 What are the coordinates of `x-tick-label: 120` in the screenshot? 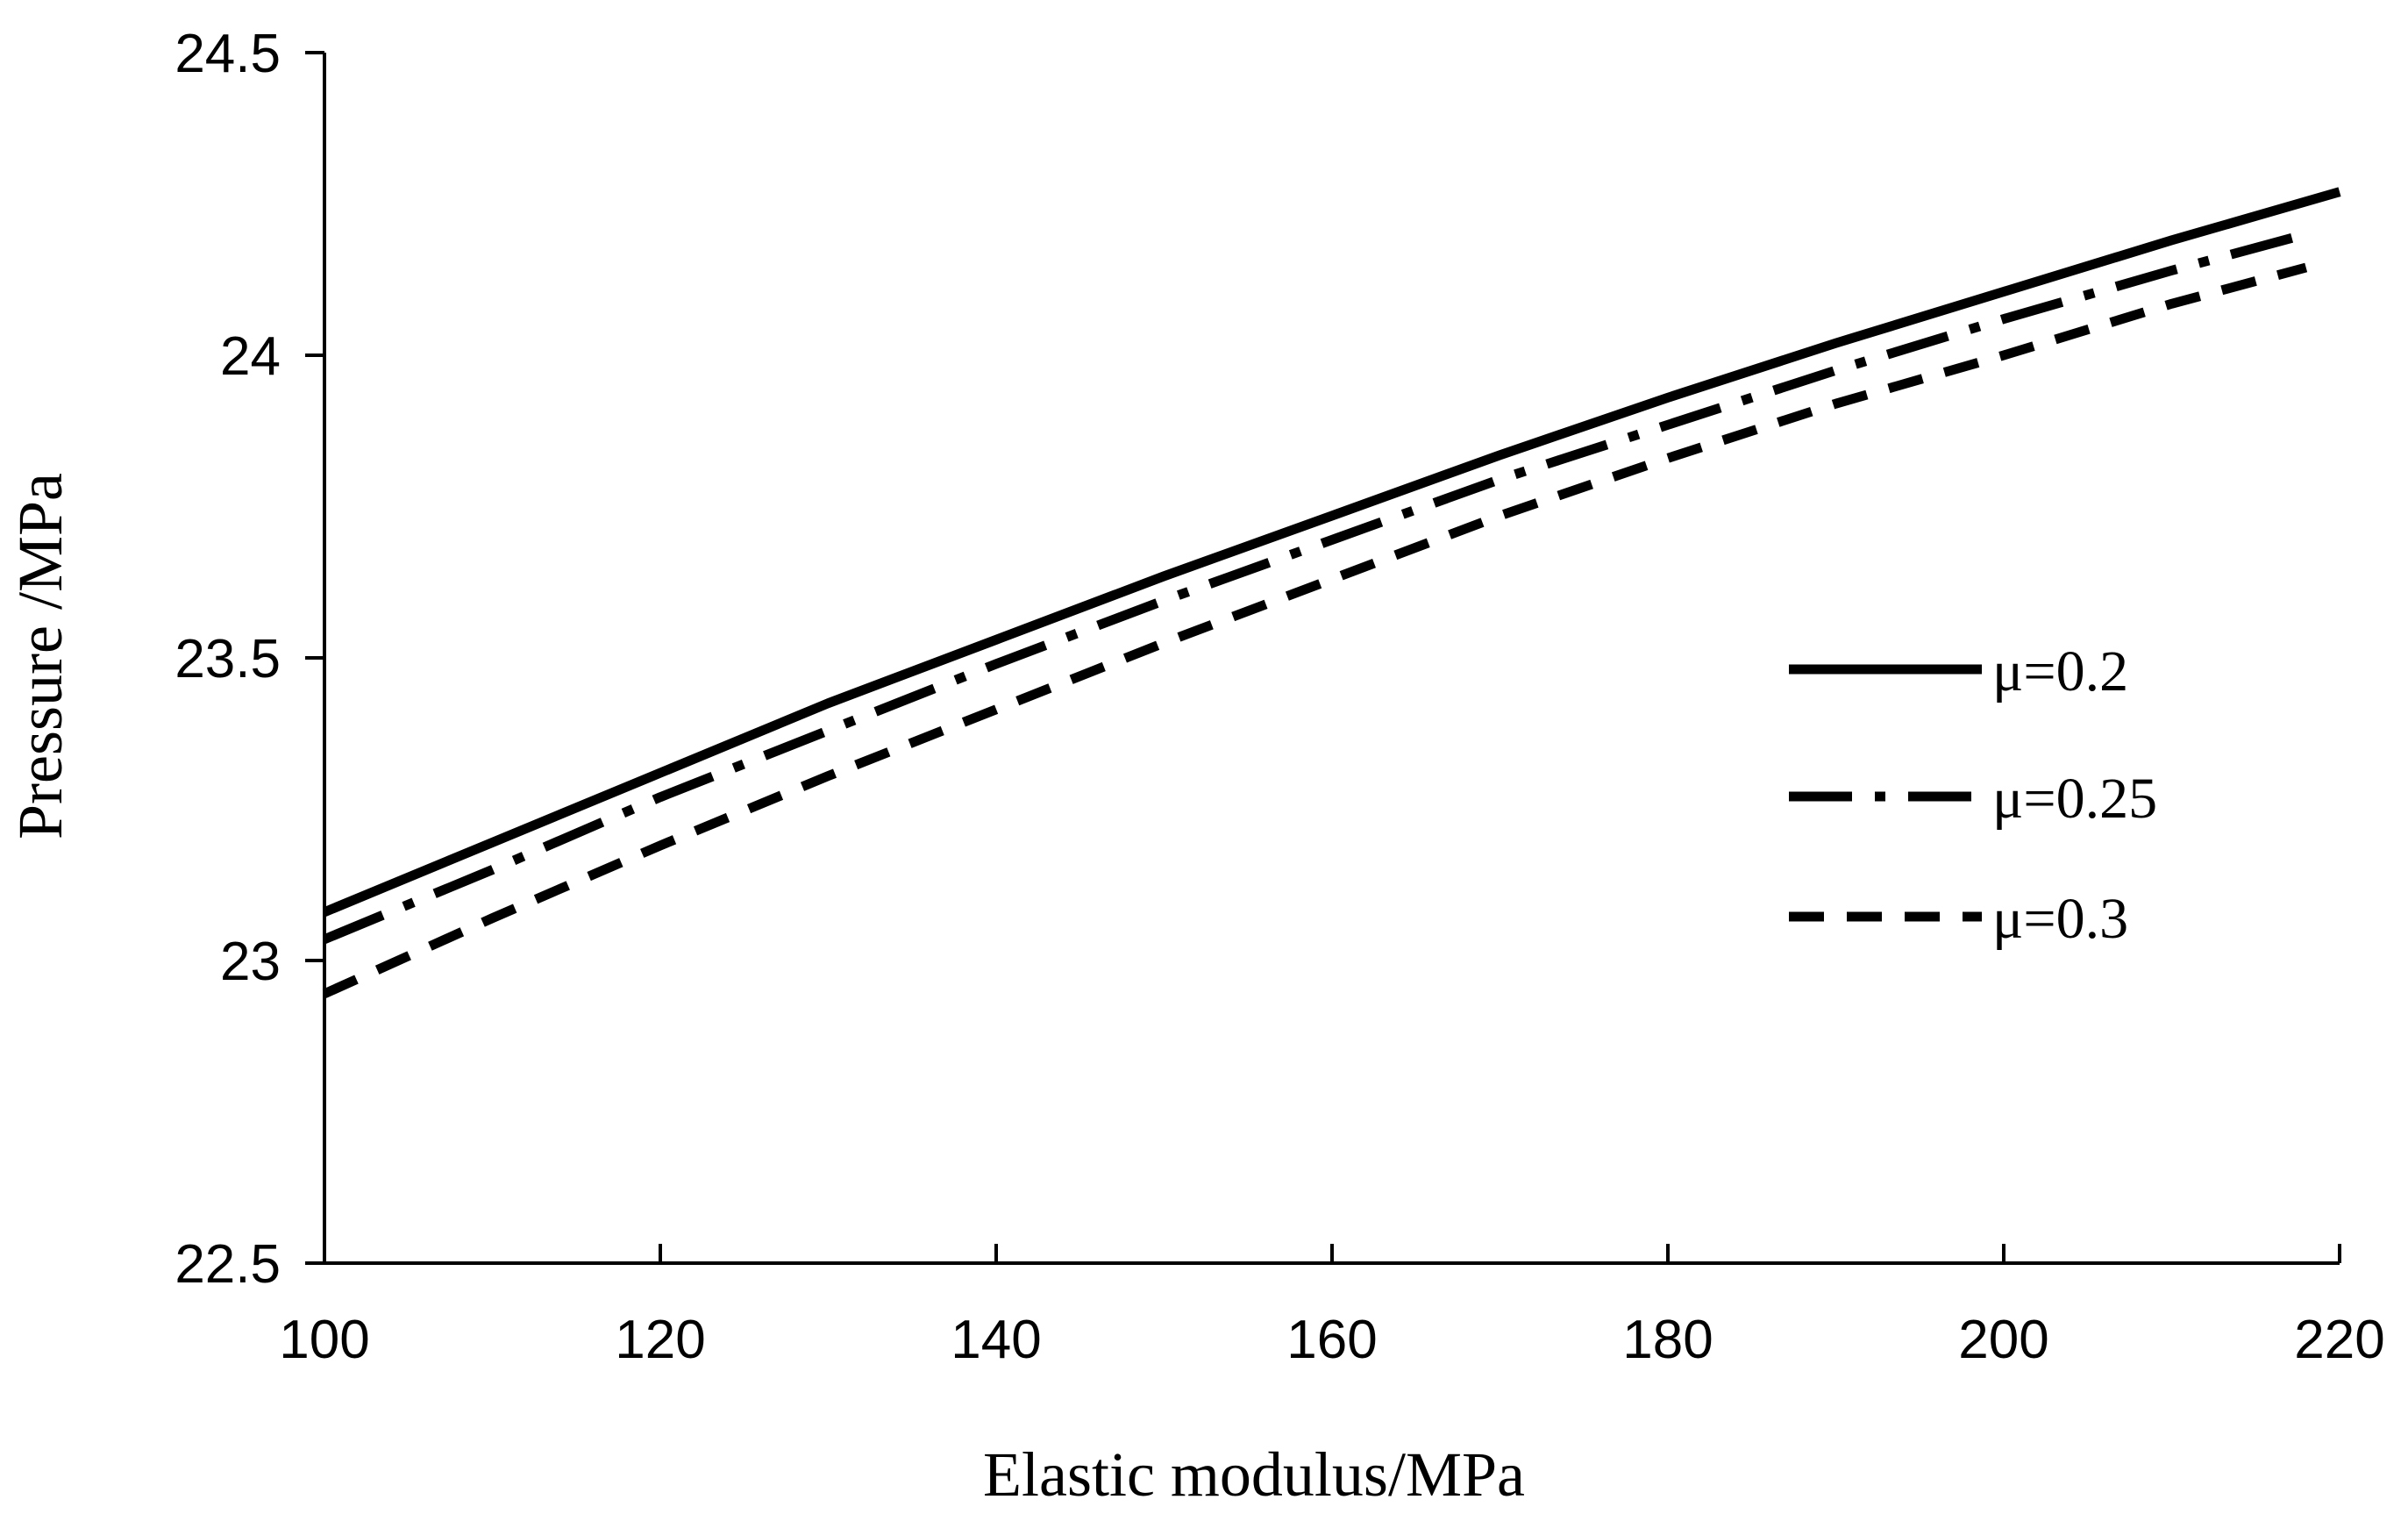 It's located at (660, 1340).